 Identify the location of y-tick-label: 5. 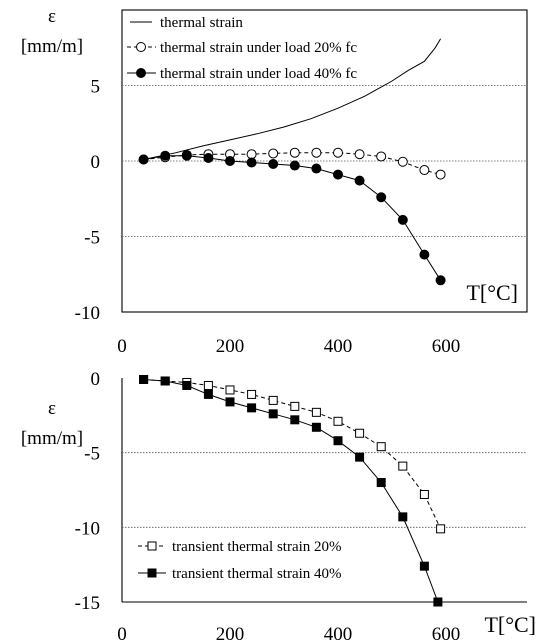
(96, 87).